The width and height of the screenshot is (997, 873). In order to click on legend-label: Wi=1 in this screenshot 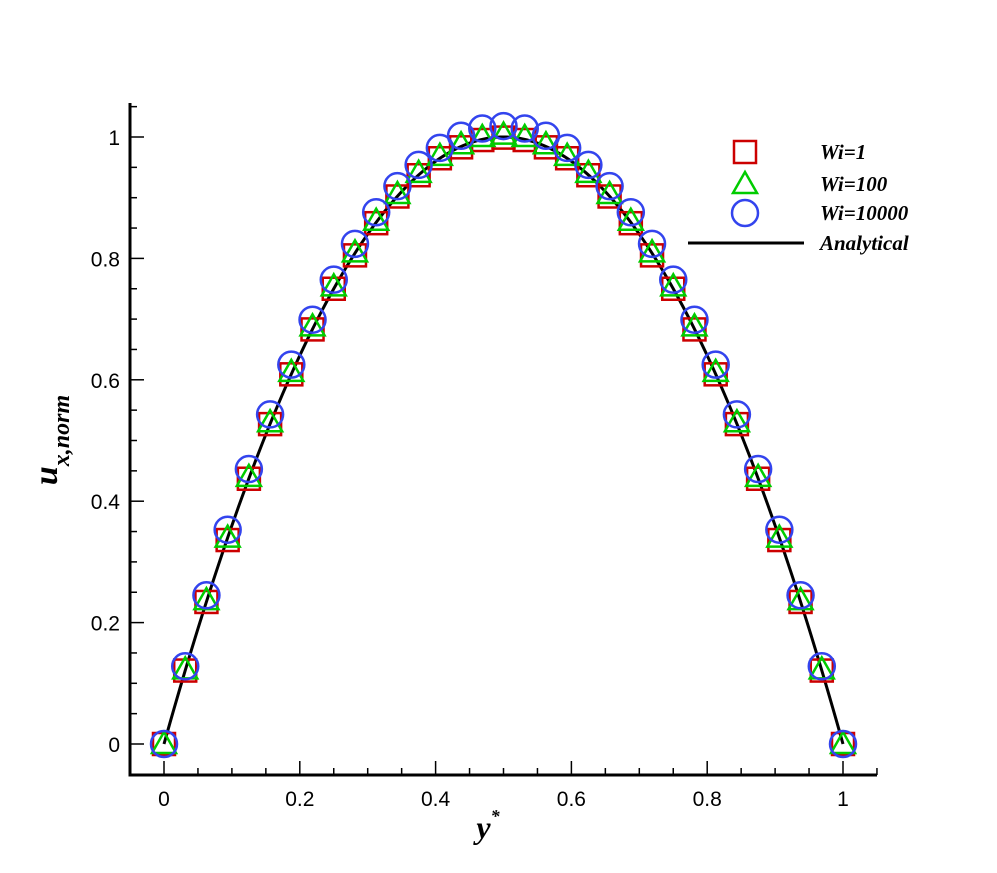, I will do `click(843, 152)`.